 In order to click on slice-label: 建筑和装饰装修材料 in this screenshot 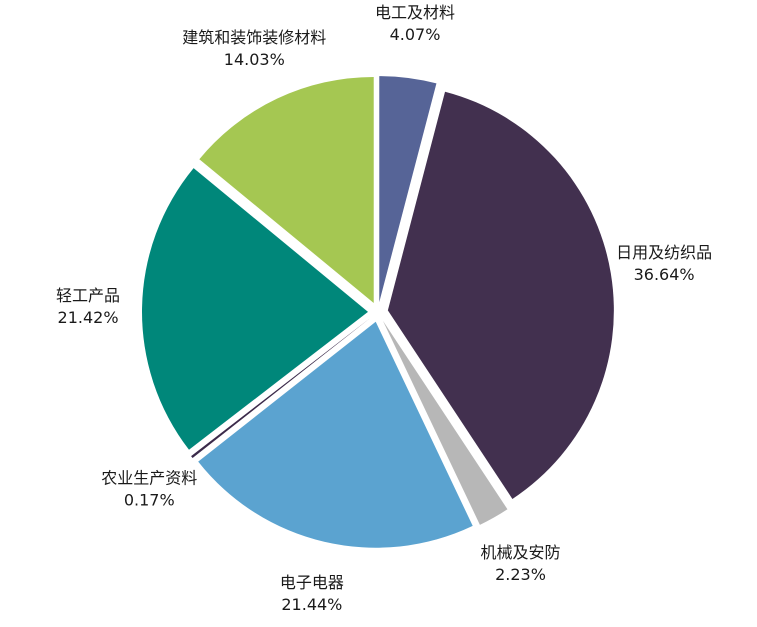, I will do `click(254, 37)`.